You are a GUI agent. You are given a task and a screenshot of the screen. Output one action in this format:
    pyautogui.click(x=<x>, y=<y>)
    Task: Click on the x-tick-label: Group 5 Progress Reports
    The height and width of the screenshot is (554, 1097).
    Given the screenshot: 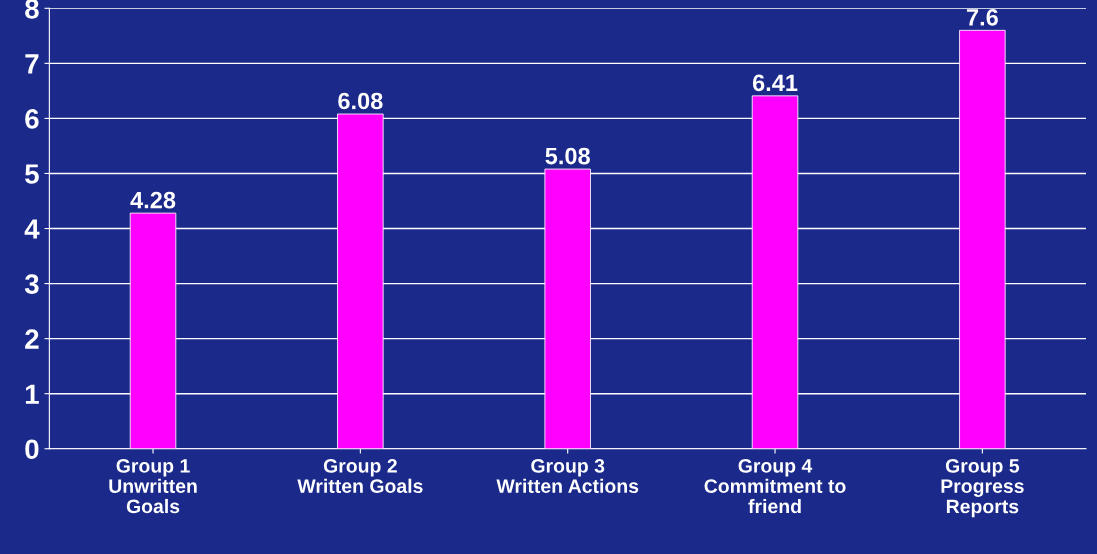 What is the action you would take?
    pyautogui.click(x=982, y=488)
    